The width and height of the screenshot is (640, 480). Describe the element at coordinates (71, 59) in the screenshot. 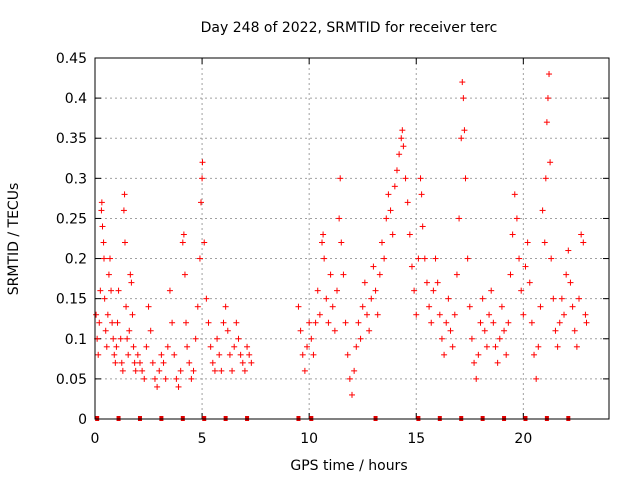

I see `y-tick-label: 0.45` at that location.